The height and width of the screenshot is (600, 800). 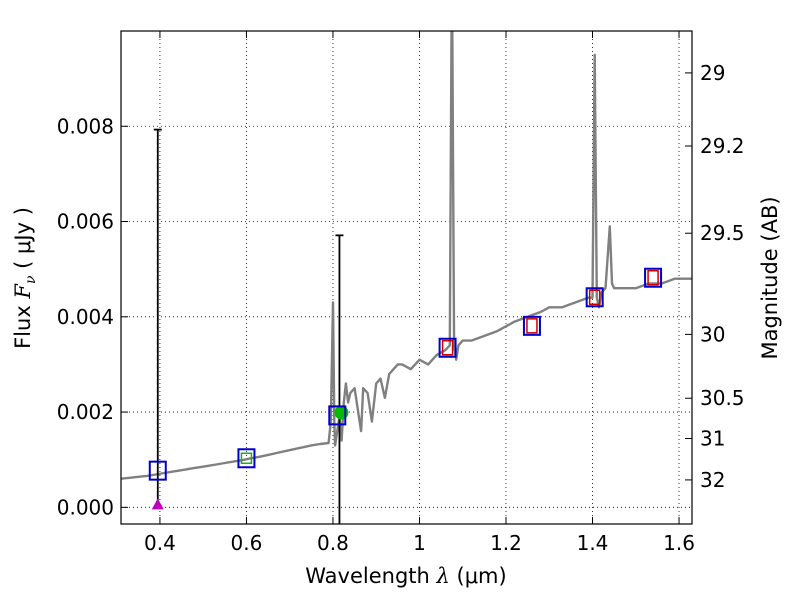 I want to click on y-tick-label: 0.000, so click(x=85, y=507).